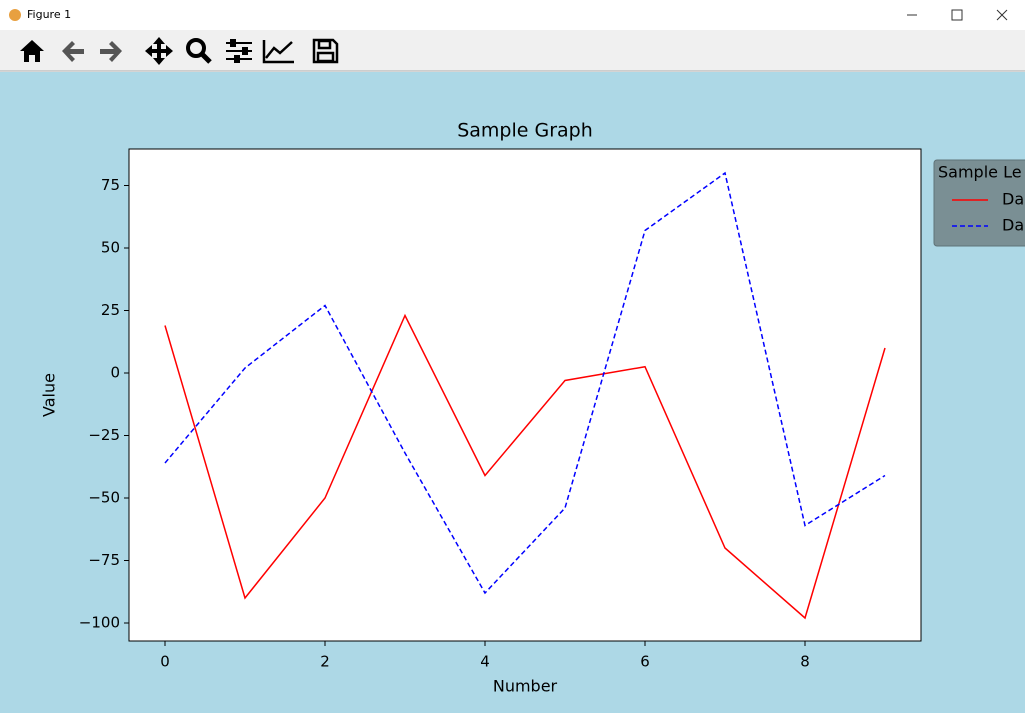 The image size is (1025, 717). I want to click on y-tick-label: 75, so click(110, 185).